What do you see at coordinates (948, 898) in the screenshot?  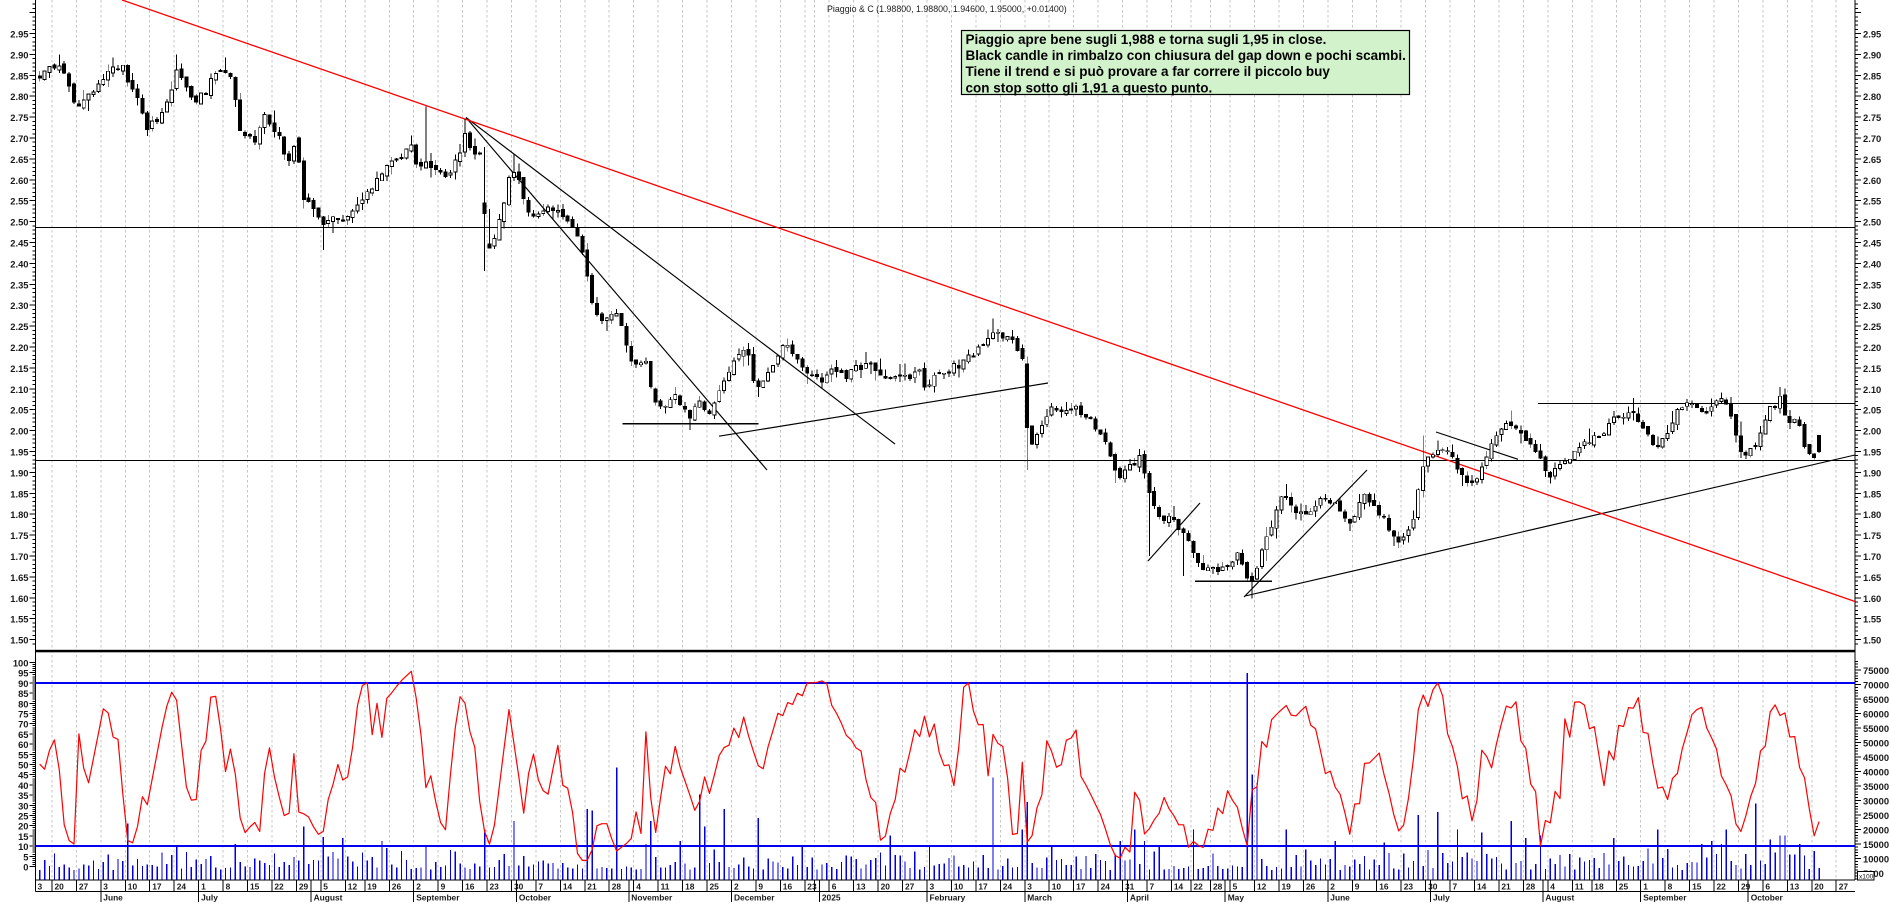 I see `svg-text: February` at bounding box center [948, 898].